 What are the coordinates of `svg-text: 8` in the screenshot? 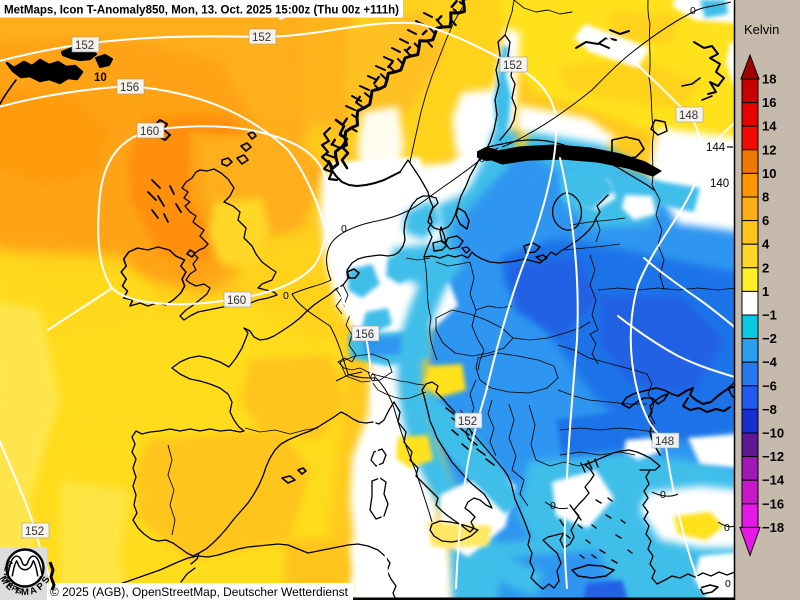 It's located at (765, 197).